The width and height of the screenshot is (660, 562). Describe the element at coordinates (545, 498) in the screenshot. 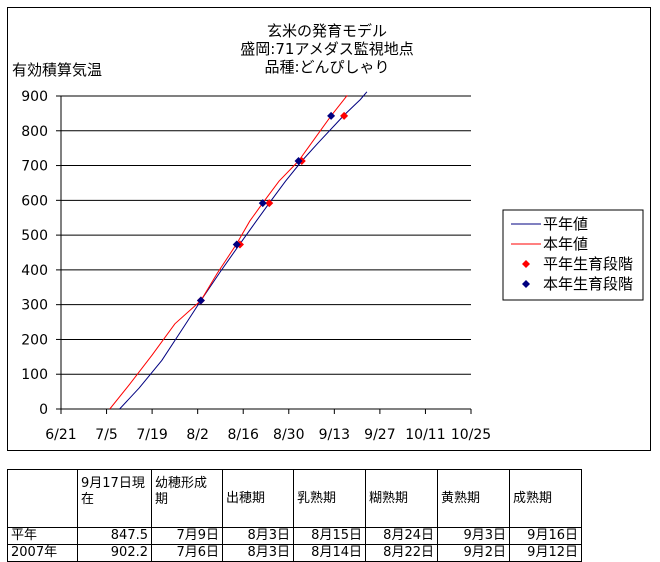

I see `table-header-cell: 成熟期` at that location.